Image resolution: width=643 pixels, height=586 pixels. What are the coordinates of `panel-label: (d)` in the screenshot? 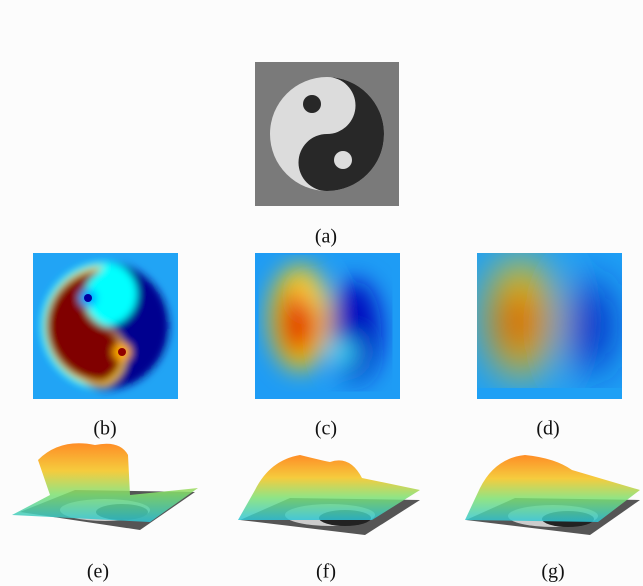 It's located at (547, 429).